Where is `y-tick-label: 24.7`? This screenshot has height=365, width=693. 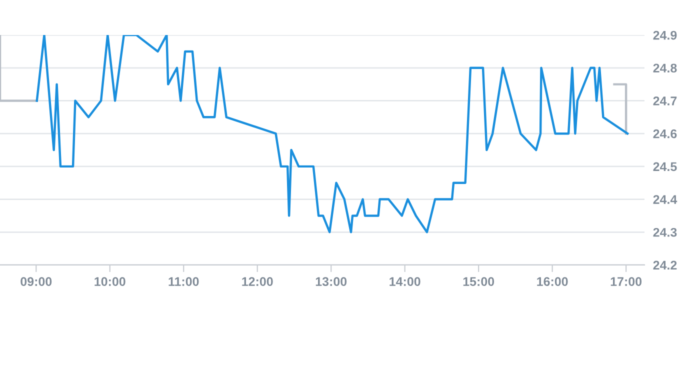
y-tick-label: 24.7 is located at coordinates (665, 101).